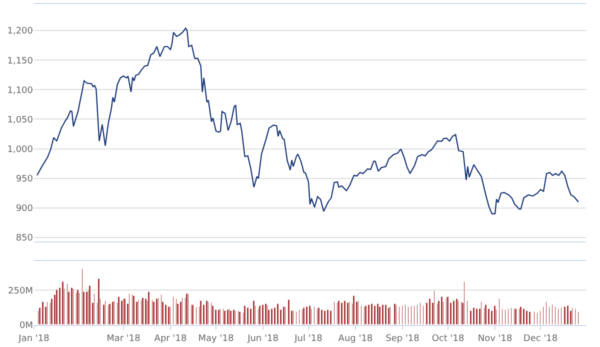 This screenshot has width=600, height=347. Describe the element at coordinates (403, 339) in the screenshot. I see `x-tick-label: Sep '18` at that location.